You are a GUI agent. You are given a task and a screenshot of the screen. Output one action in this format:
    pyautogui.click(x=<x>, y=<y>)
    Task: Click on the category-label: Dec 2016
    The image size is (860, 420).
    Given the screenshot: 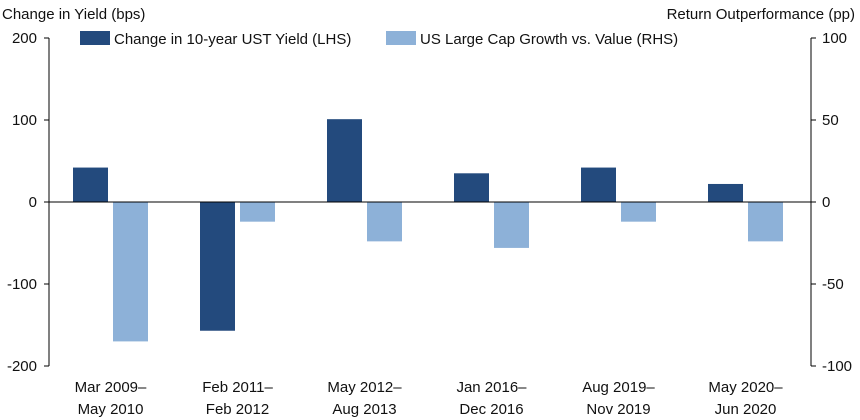 What is the action you would take?
    pyautogui.click(x=491, y=409)
    